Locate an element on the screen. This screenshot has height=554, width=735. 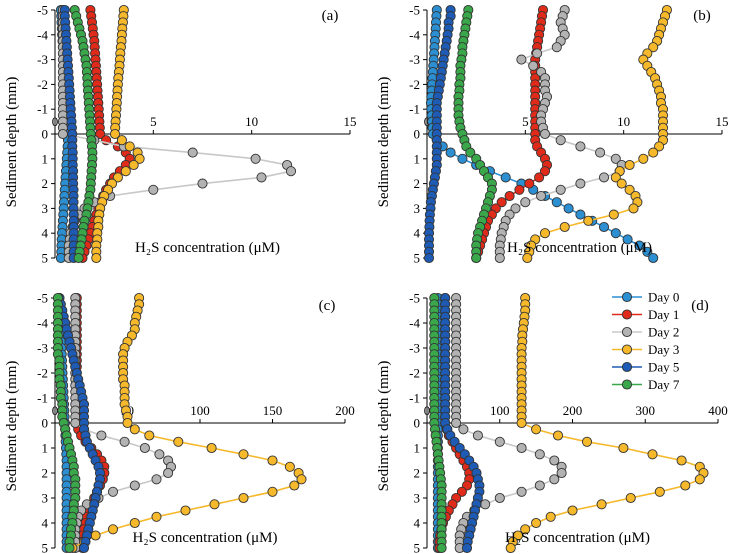
ylabel-panel-a: Sediment depth (mm) is located at coordinates (12, 142).